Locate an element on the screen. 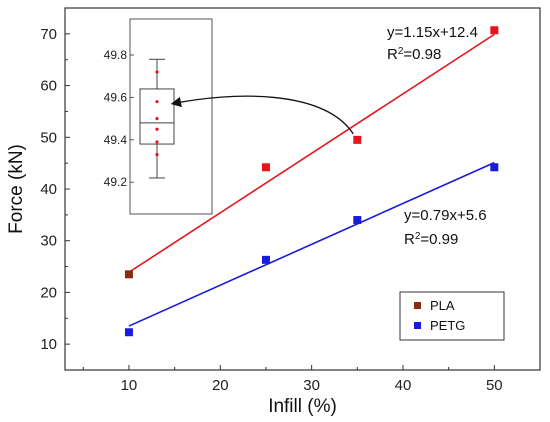  x-tick-label: 50 is located at coordinates (494, 385).